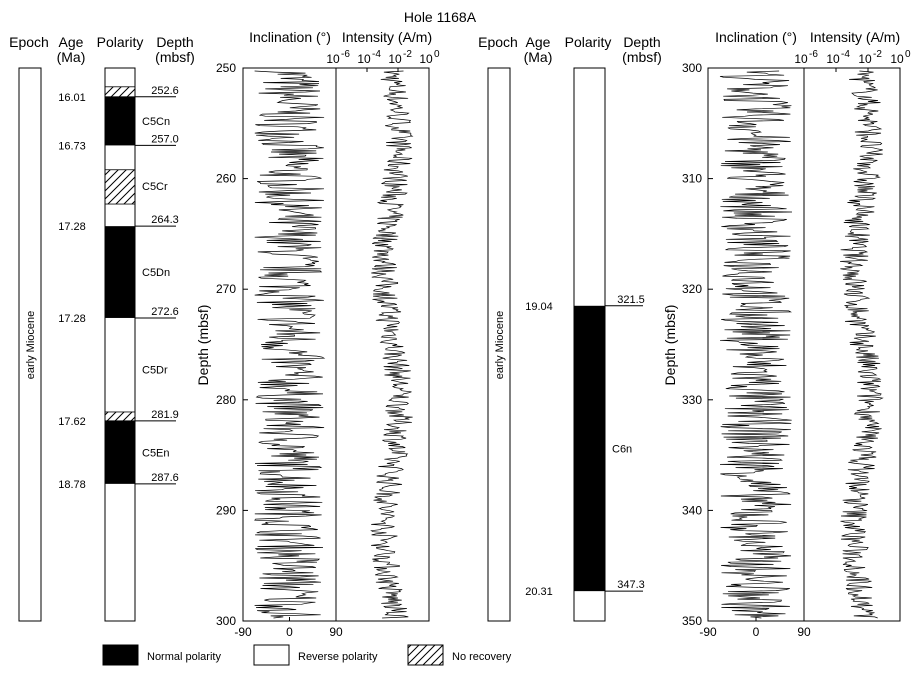 This screenshot has width=918, height=692. What do you see at coordinates (226, 179) in the screenshot?
I see `depth-tick-label: 260` at bounding box center [226, 179].